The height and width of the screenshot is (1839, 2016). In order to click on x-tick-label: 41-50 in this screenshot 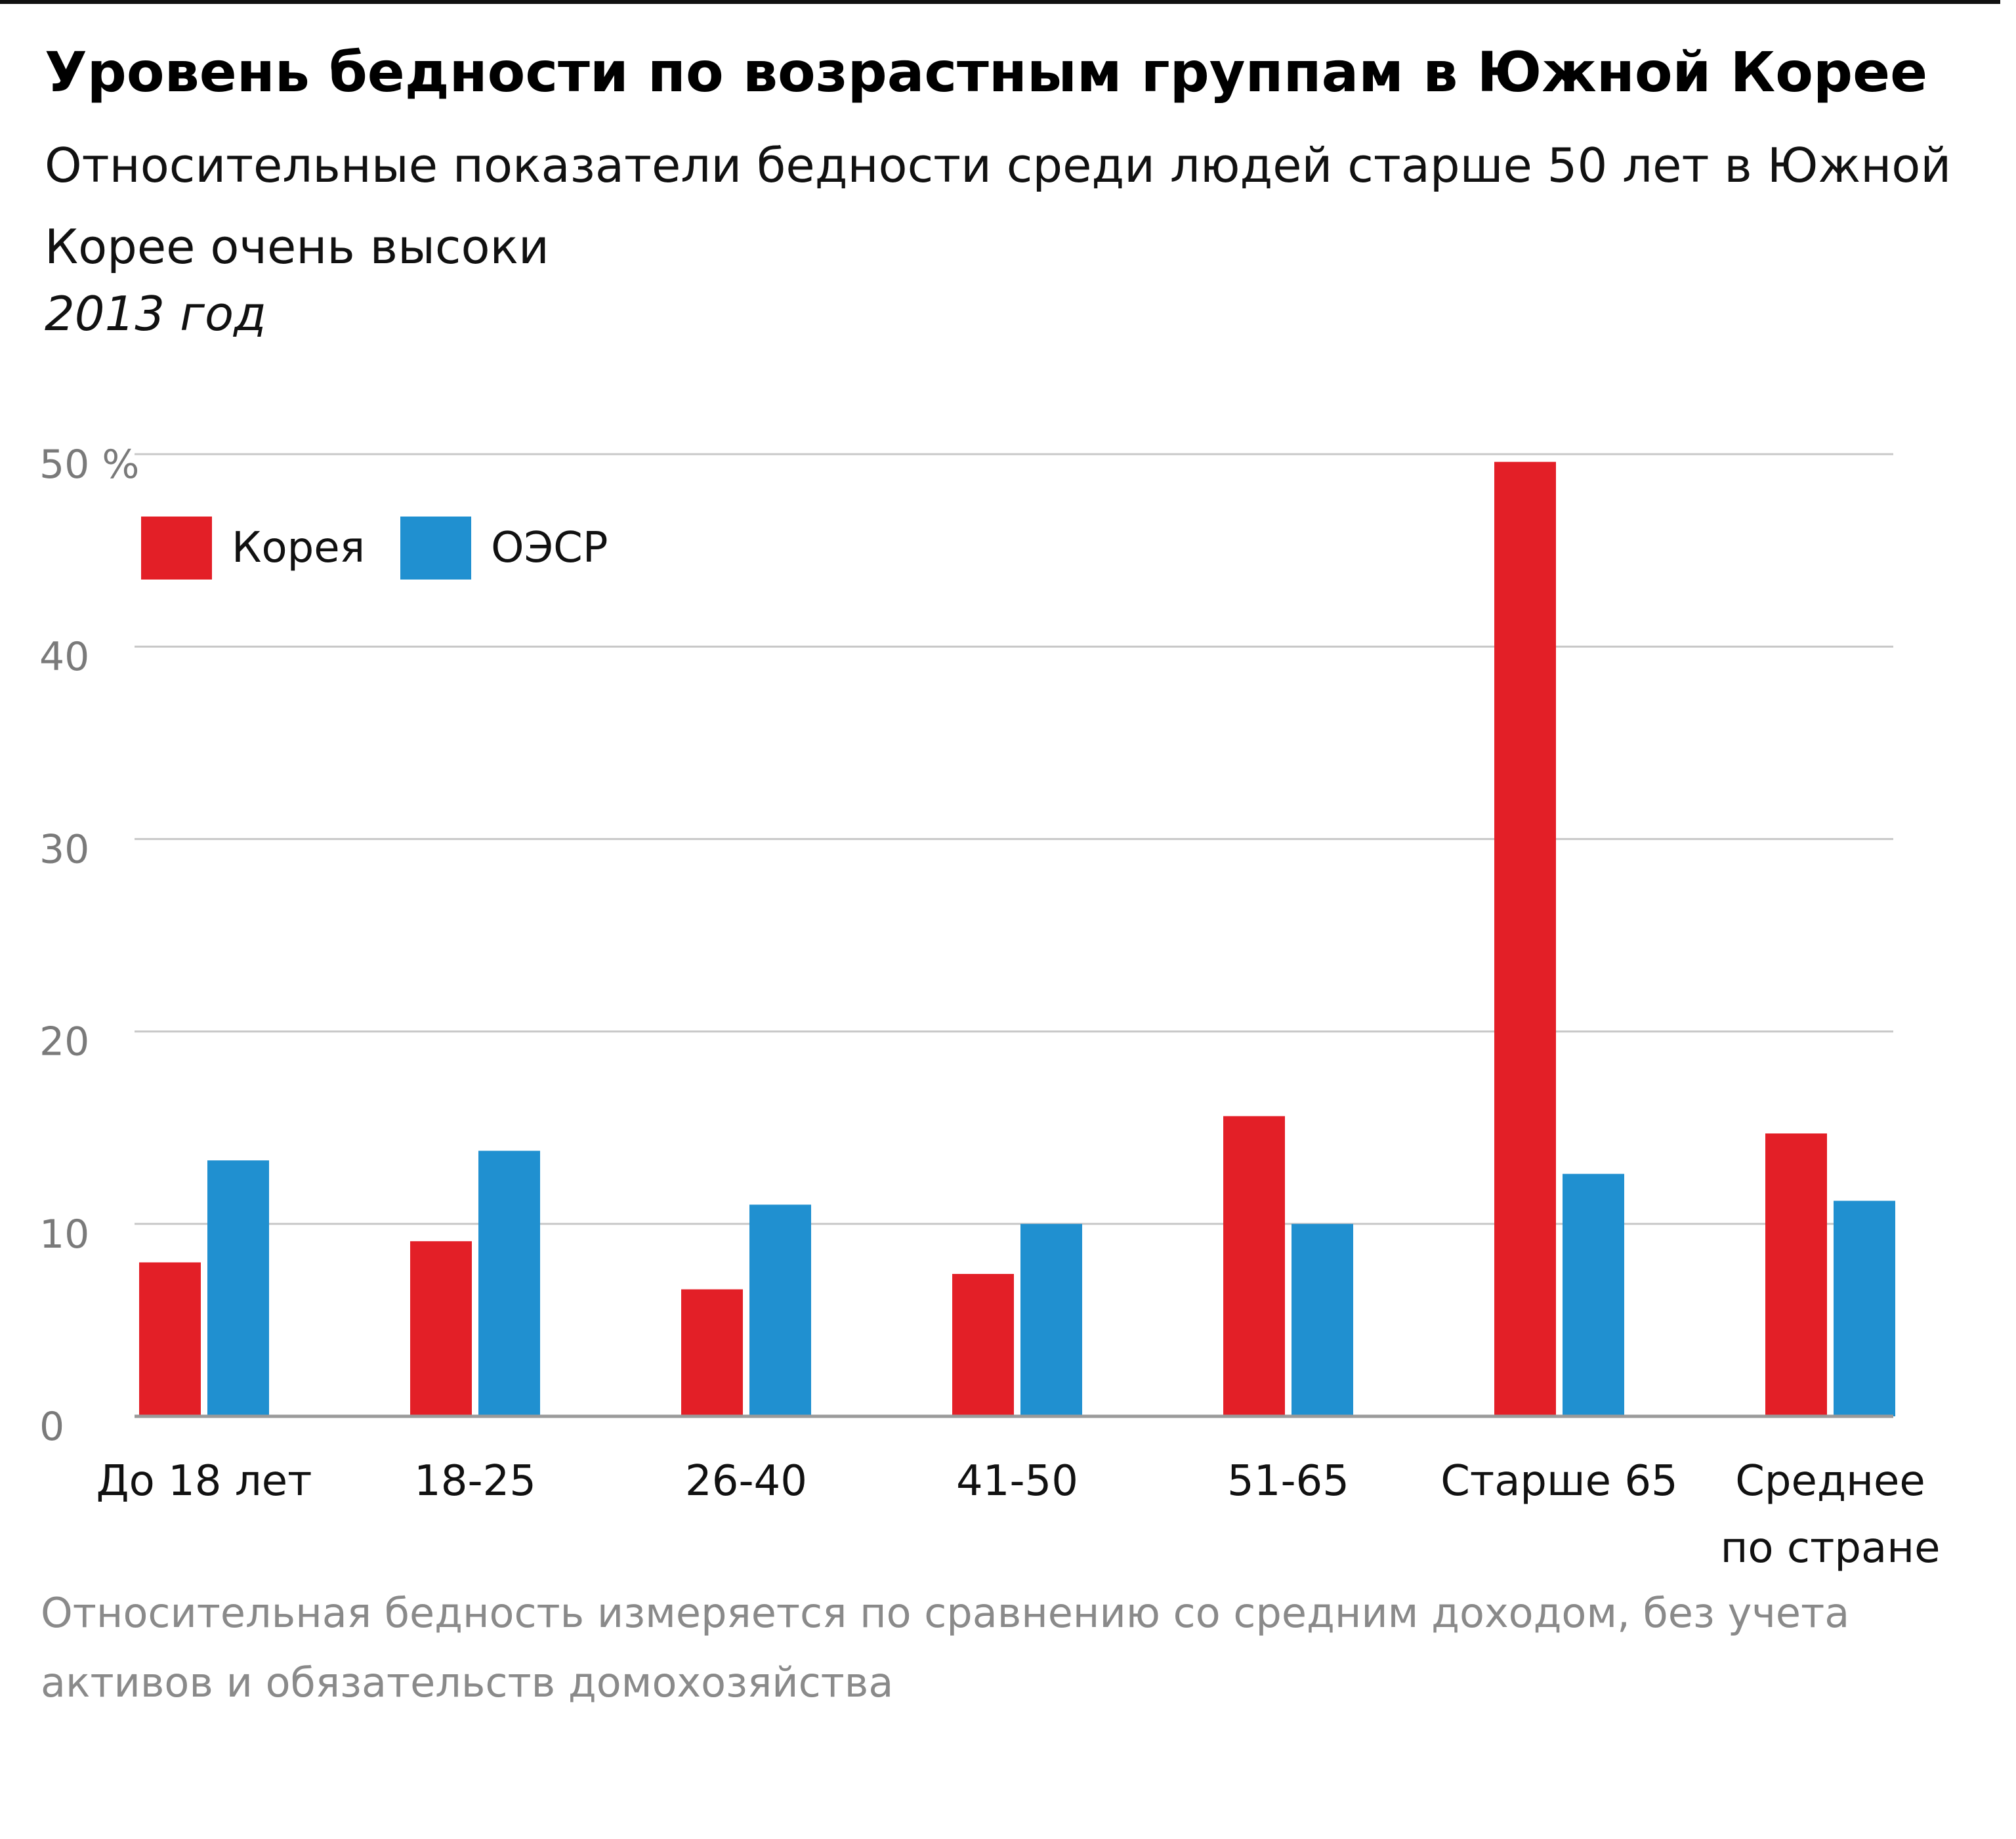, I will do `click(1017, 1482)`.